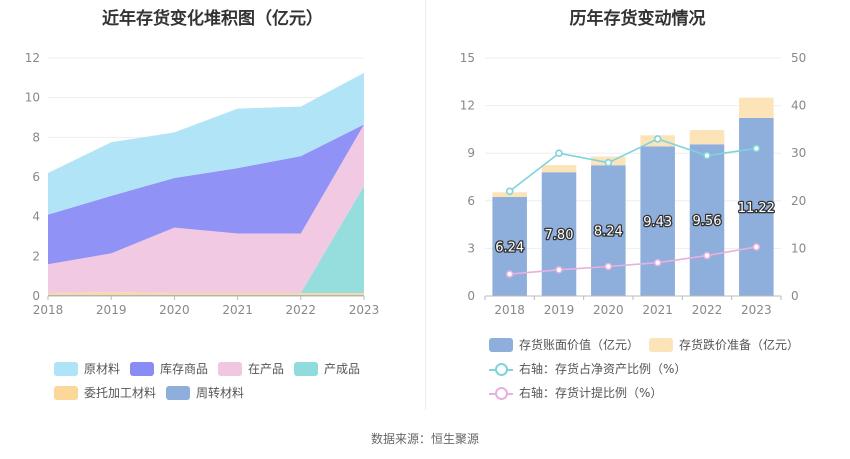 Image resolution: width=850 pixels, height=459 pixels. What do you see at coordinates (120, 393) in the screenshot?
I see `legend-label: 委托加工材料` at bounding box center [120, 393].